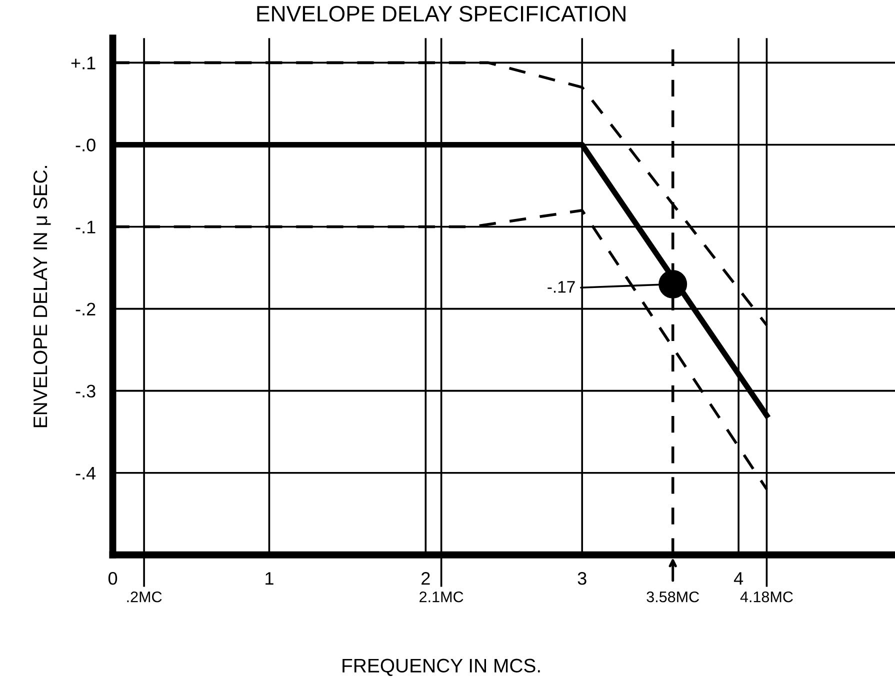  I want to click on x-tick-label: 2, so click(426, 578).